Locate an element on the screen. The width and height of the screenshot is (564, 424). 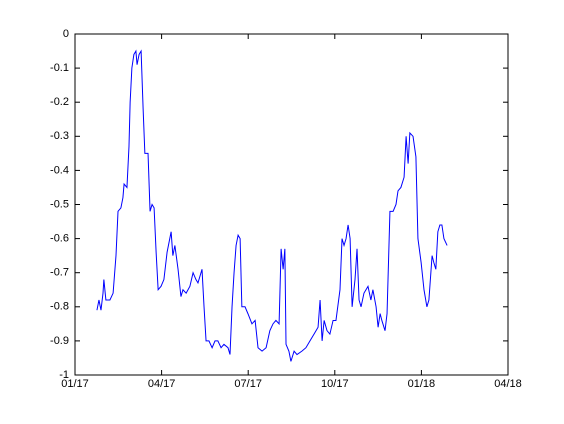
y-tick-label: -0.9 is located at coordinates (59, 341).